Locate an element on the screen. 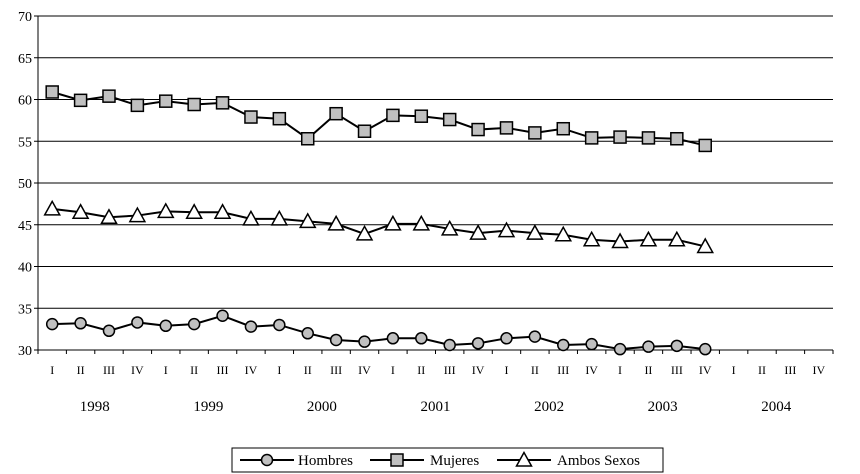 Image resolution: width=860 pixels, height=474 pixels. year-label: 2004 is located at coordinates (776, 407).